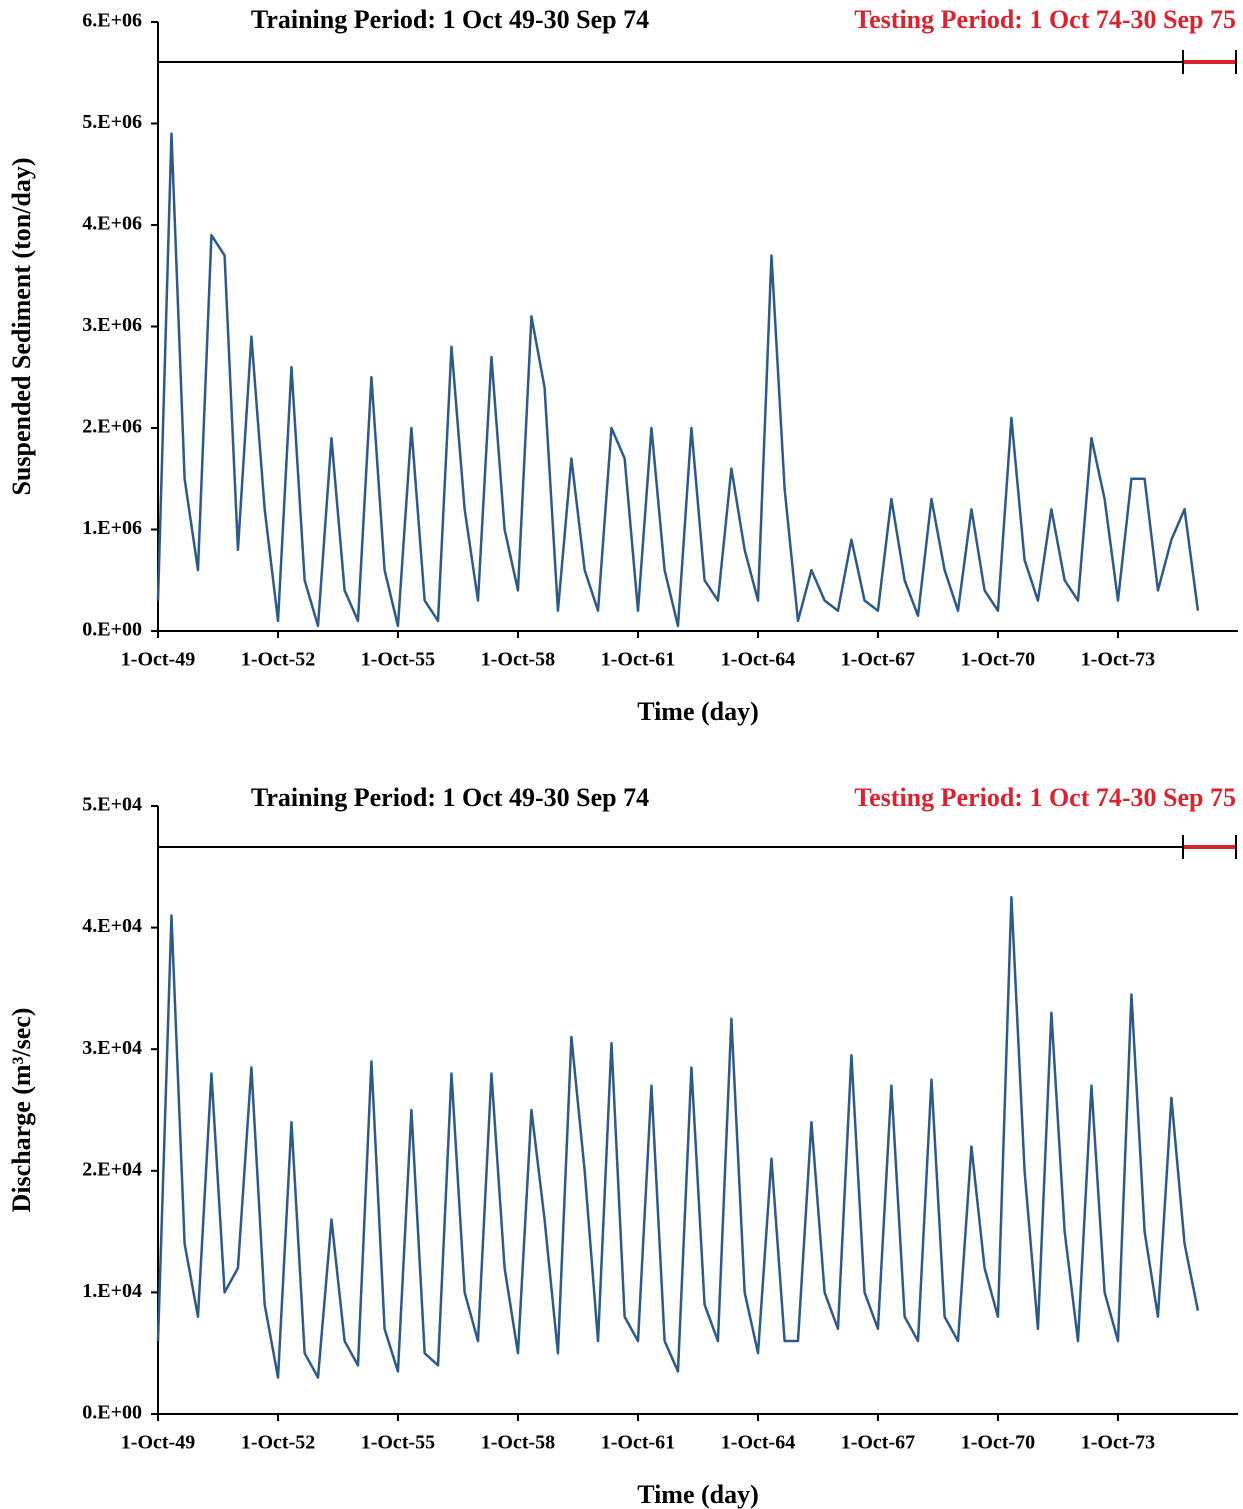 Image resolution: width=1243 pixels, height=1509 pixels. I want to click on y-tick-label: 4.E+04, so click(112, 926).